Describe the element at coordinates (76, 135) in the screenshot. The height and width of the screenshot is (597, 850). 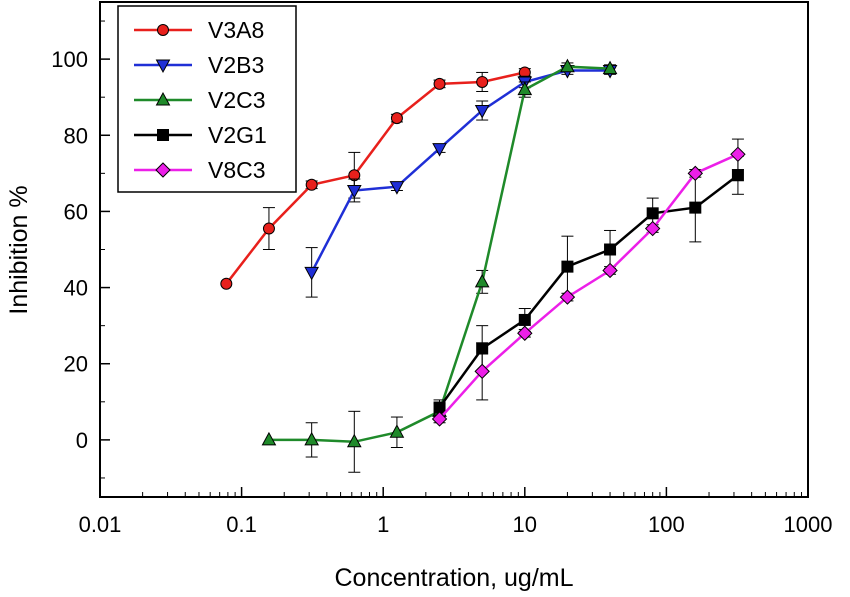
I see `y-tick-label: 80` at that location.